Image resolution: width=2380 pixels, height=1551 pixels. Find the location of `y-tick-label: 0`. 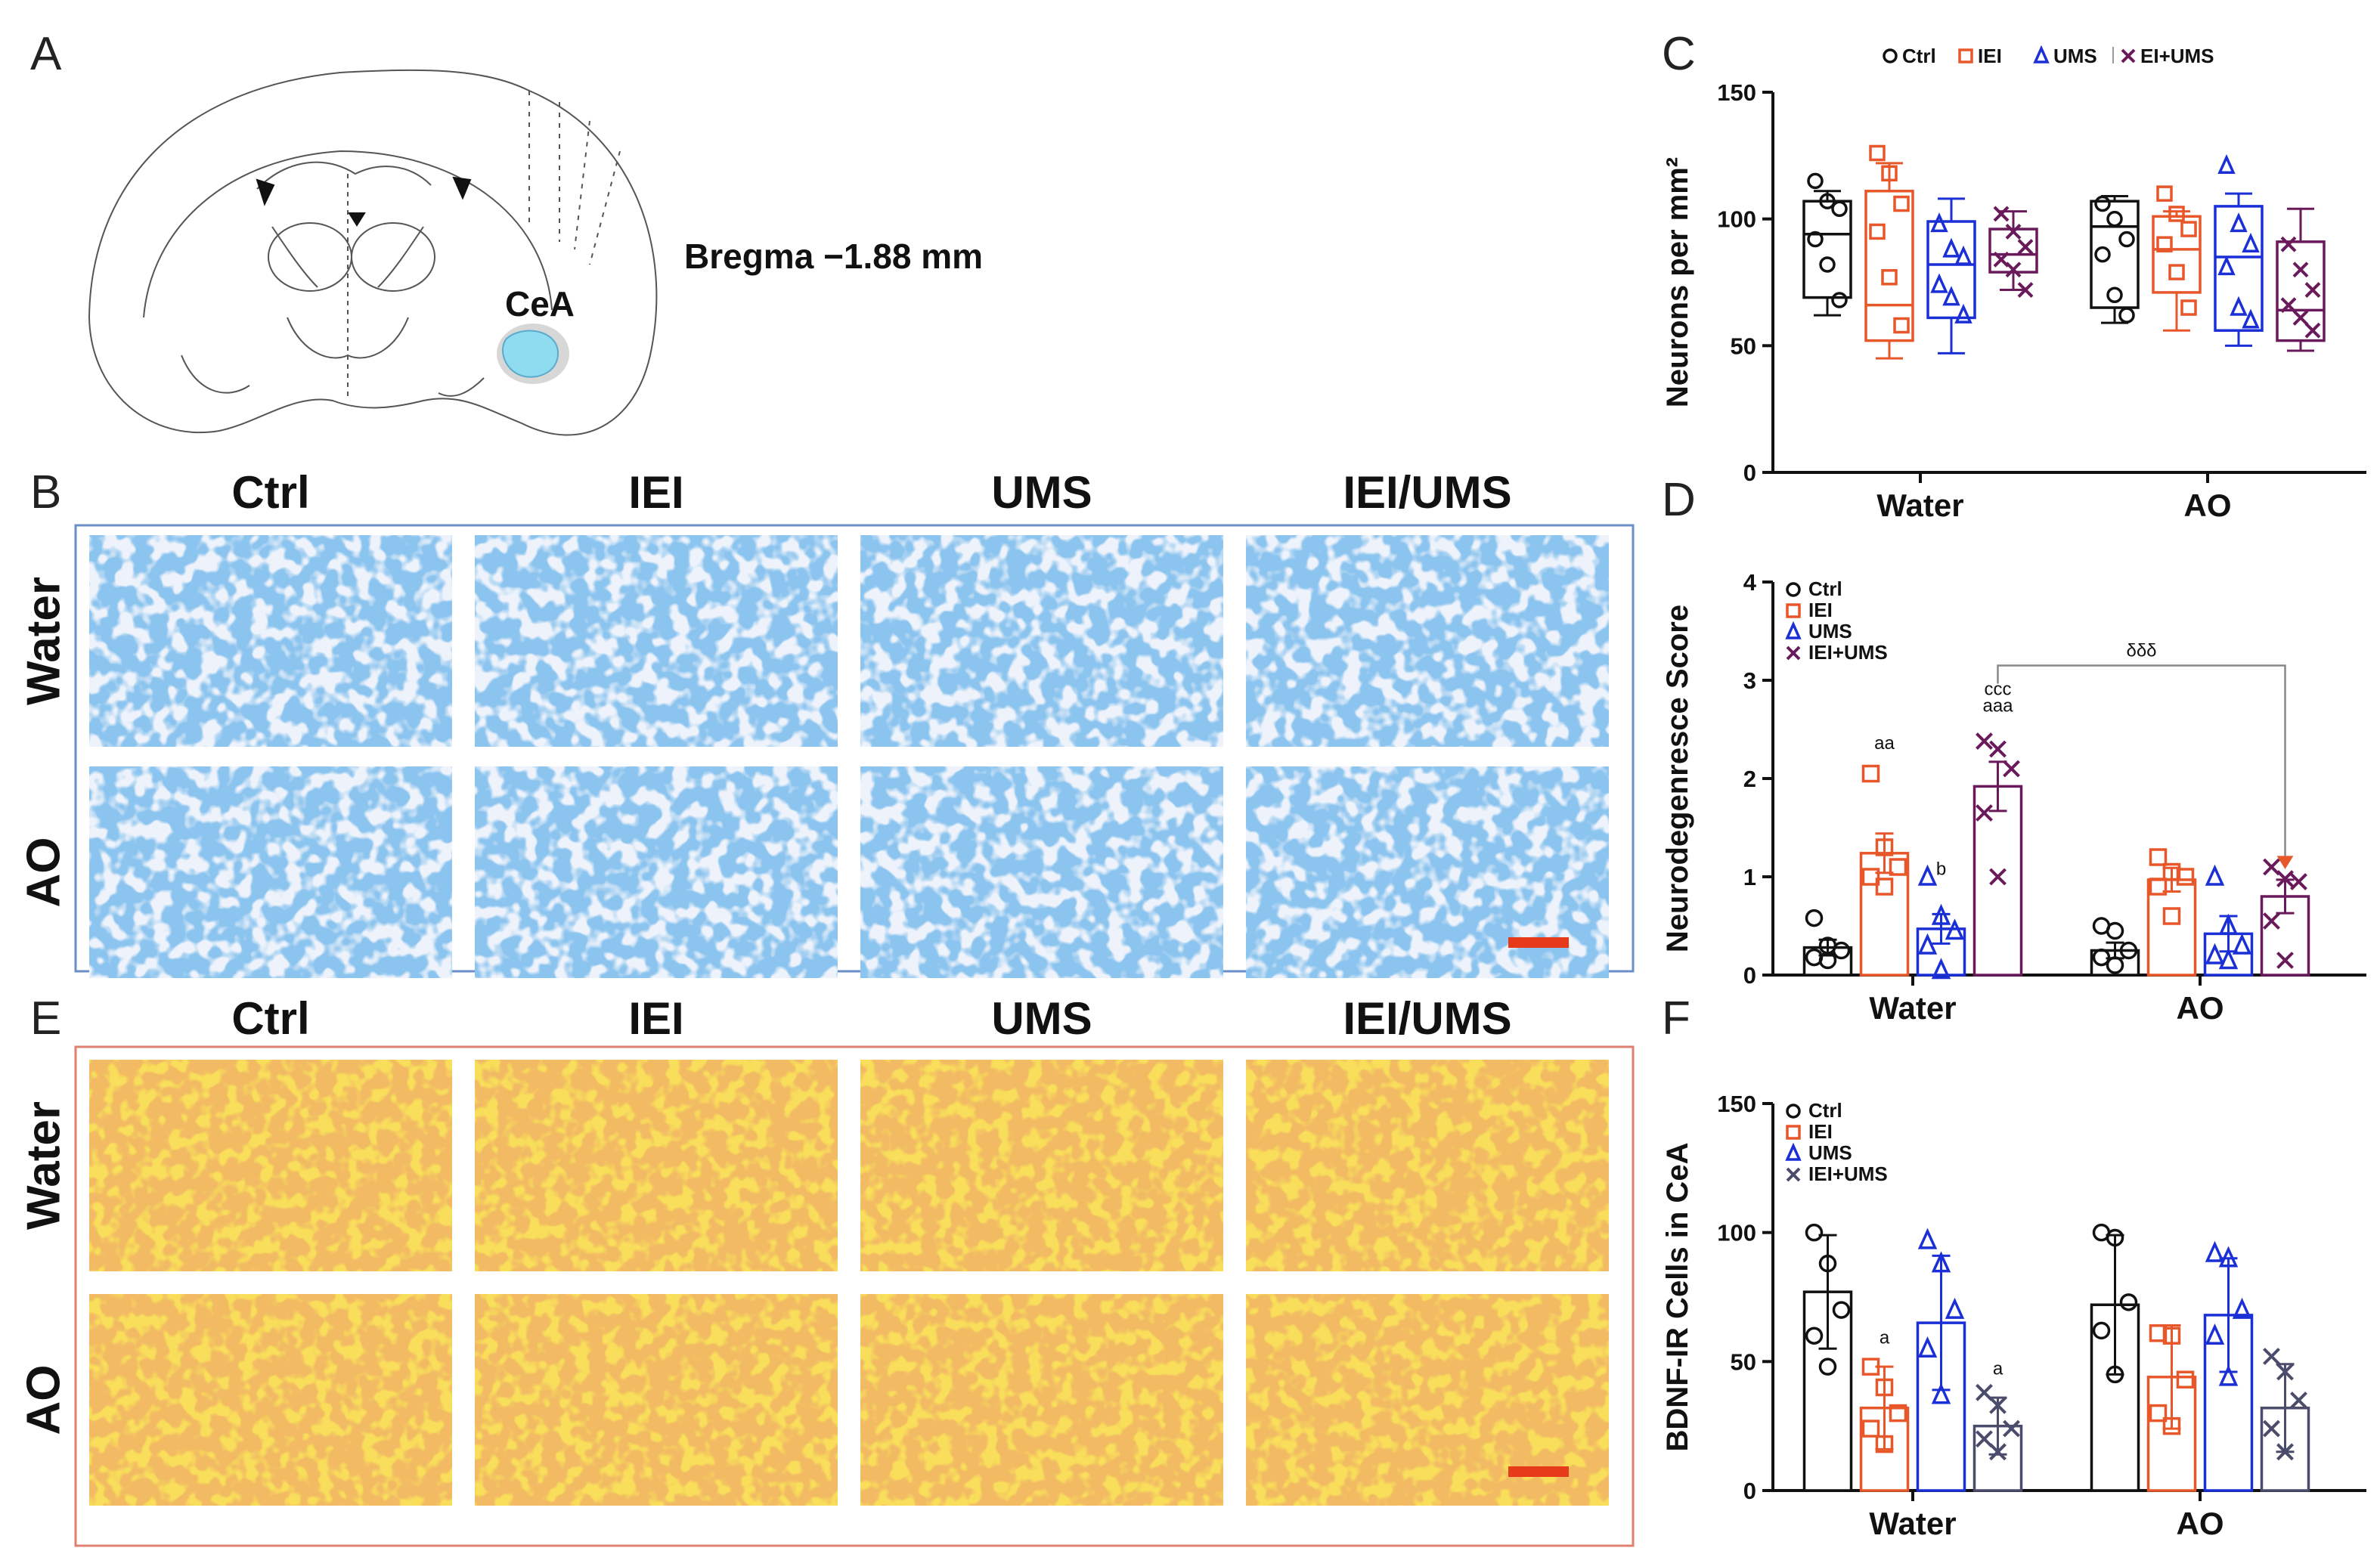

y-tick-label: 0 is located at coordinates (1750, 975).